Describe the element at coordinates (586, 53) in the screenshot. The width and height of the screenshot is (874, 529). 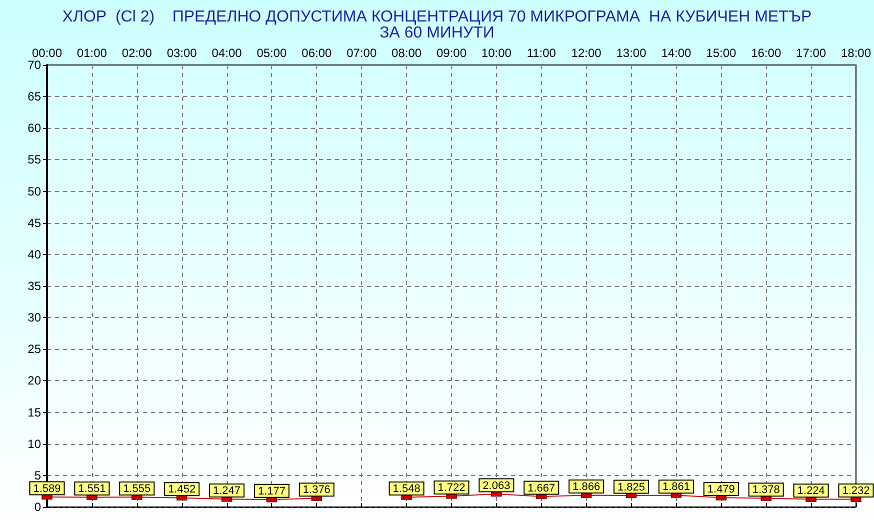
I see `x-tick-label: 12:00` at that location.